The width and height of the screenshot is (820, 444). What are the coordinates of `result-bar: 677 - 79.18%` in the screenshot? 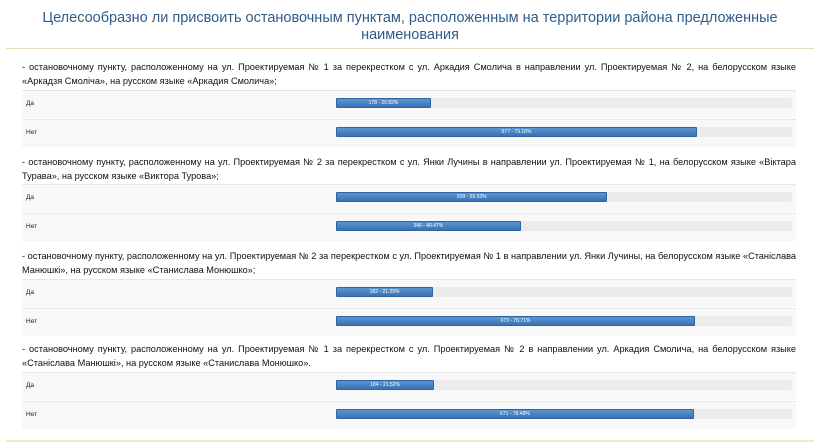 It's located at (517, 132).